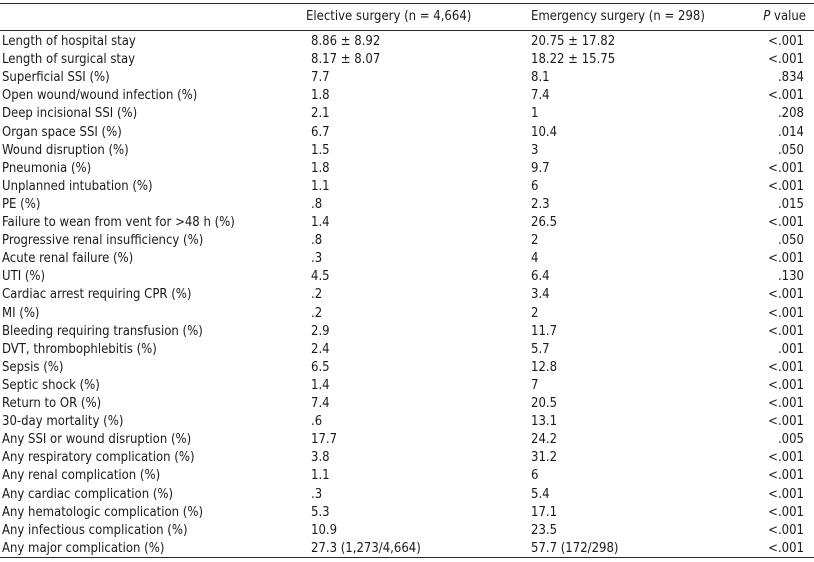 The image size is (814, 562). Describe the element at coordinates (407, 404) in the screenshot. I see `table-row: Return to OR (%) 7.4 20.5 <.001` at that location.